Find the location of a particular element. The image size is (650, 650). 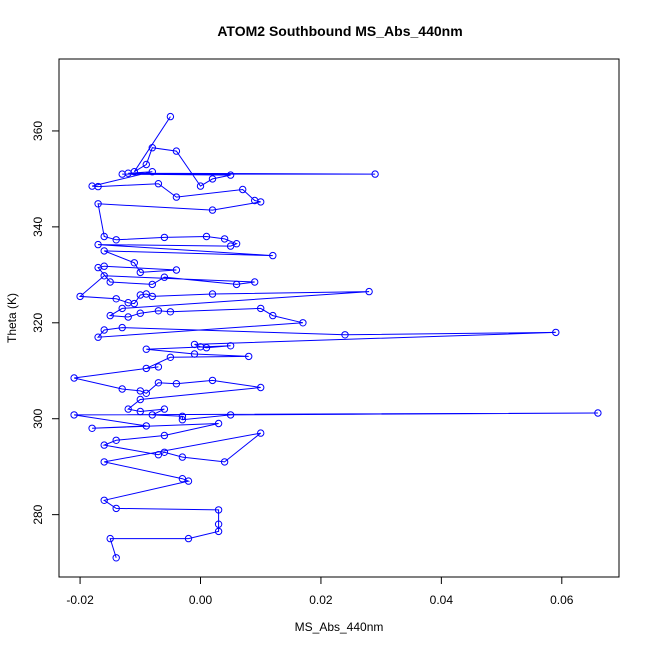

x-axis-label: MS_Abs_440nm is located at coordinates (339, 627).